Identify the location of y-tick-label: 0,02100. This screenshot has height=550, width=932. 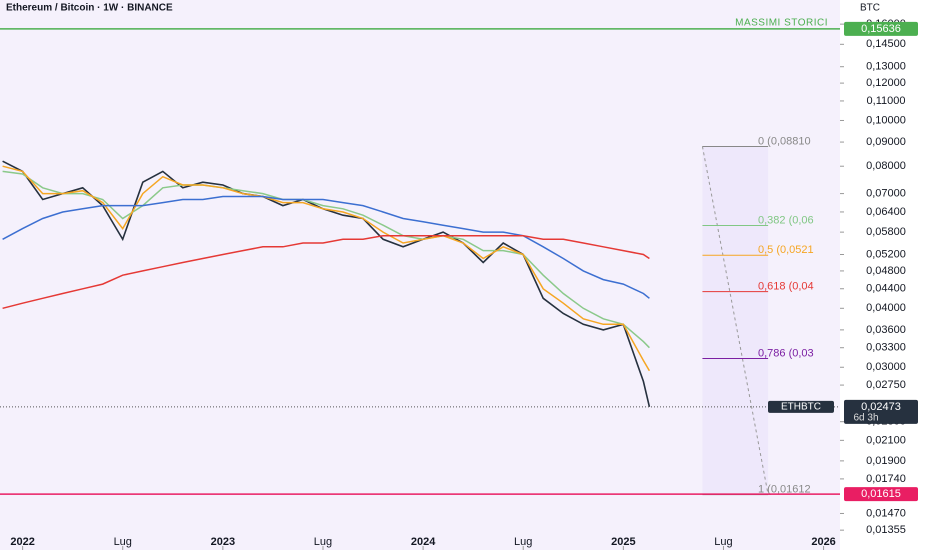
(886, 440).